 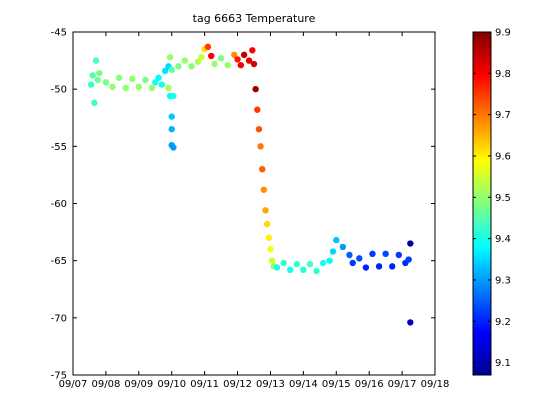 I want to click on colorbar-tick-label: 9.8, so click(x=503, y=74).